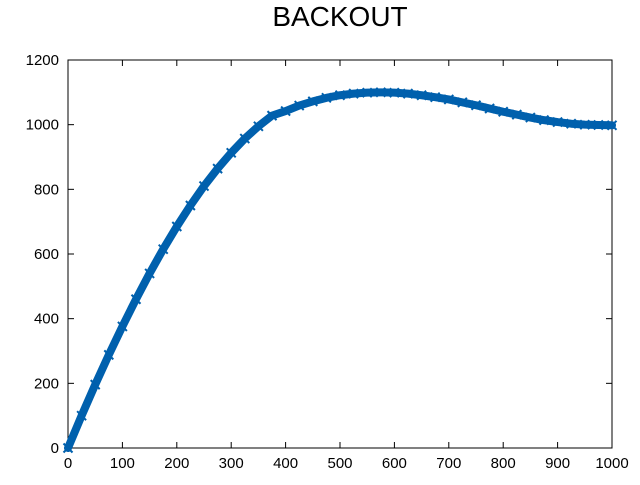 The height and width of the screenshot is (485, 640). Describe the element at coordinates (611, 463) in the screenshot. I see `x-tick-label: 1000` at that location.